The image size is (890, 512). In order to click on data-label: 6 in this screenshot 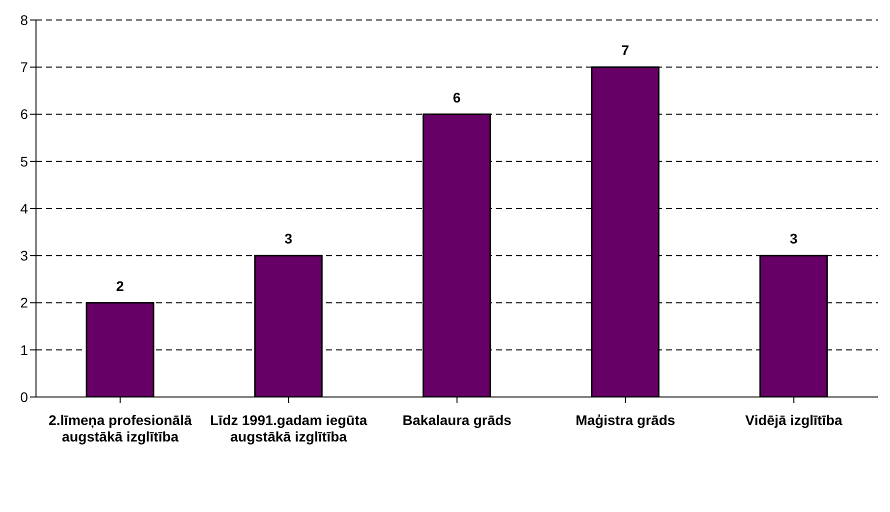, I will do `click(456, 97)`.